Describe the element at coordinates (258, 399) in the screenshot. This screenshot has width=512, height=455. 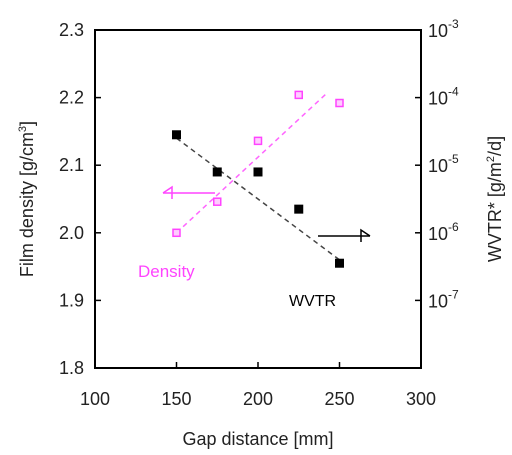
I see `x-tick-label: 200` at that location.